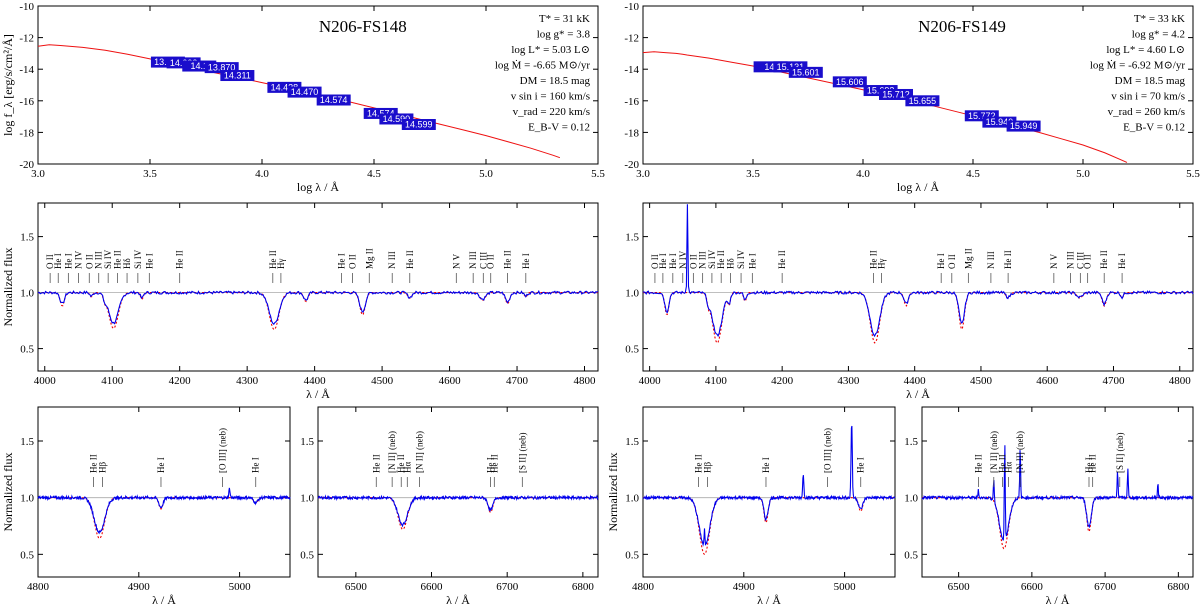 Image resolution: width=1200 pixels, height=615 pixels. Describe the element at coordinates (363, 26) in the screenshot. I see `star-name: N206-FS148` at that location.